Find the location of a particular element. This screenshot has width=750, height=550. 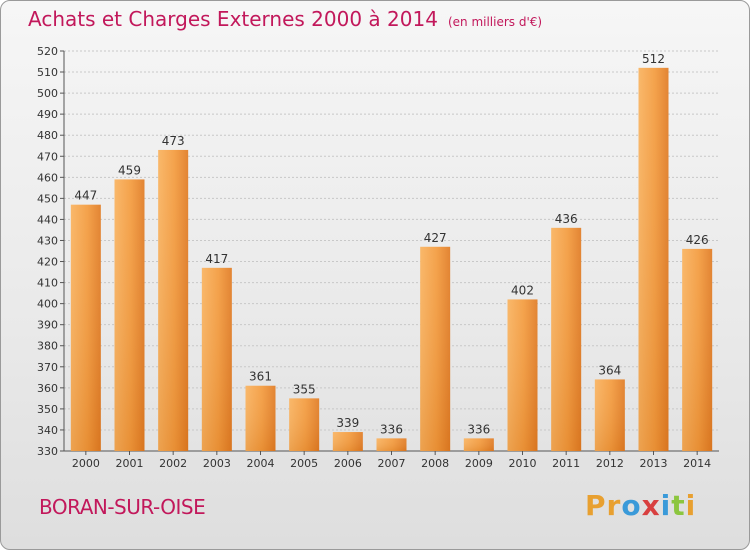

x-tick-label: 2006 is located at coordinates (348, 463).